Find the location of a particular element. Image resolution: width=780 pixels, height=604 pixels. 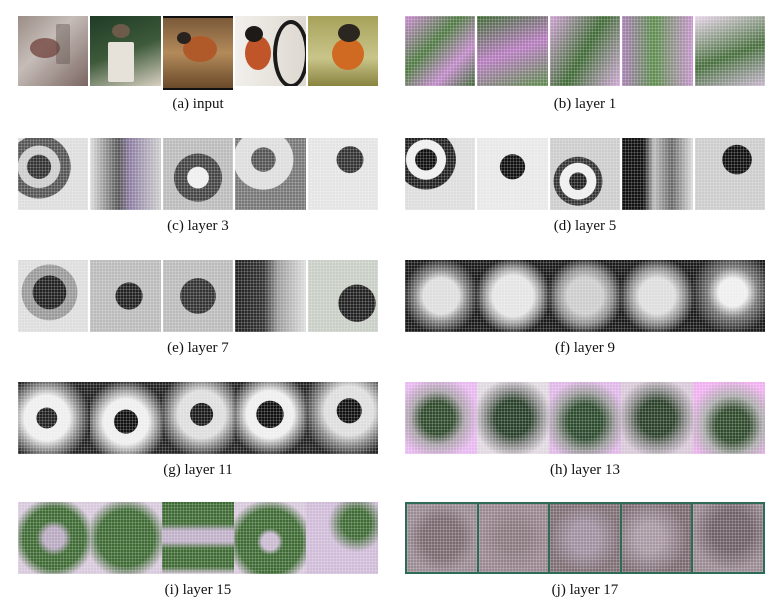

layer13-strip is located at coordinates (585, 418).